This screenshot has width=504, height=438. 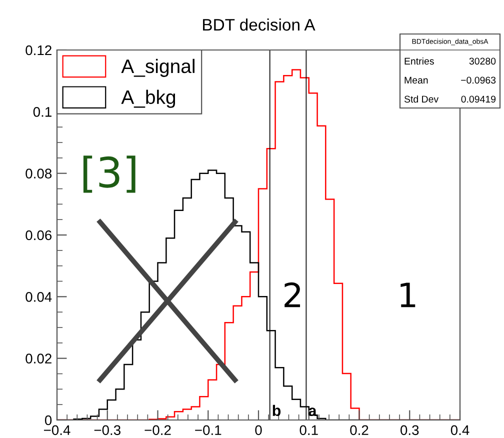 I want to click on annotation: 2, so click(x=292, y=295).